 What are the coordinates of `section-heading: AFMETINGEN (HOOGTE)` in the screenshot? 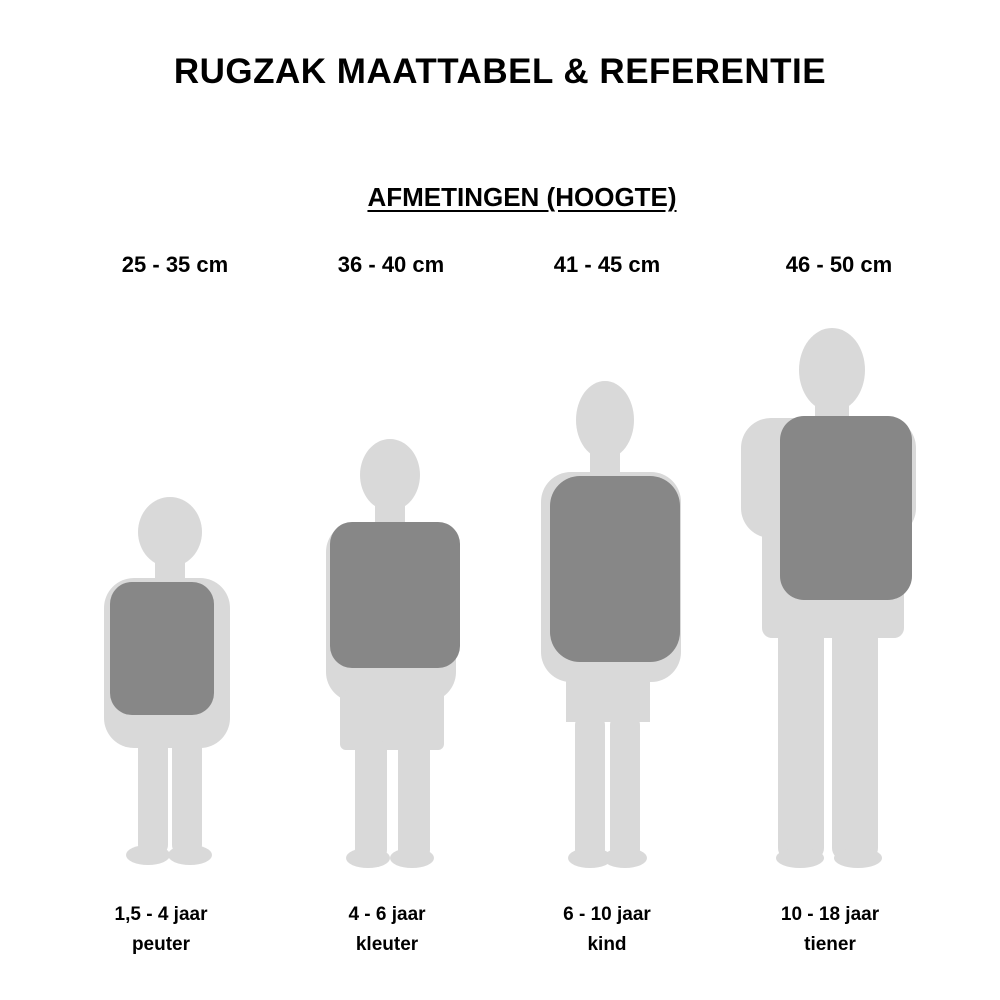 It's located at (522, 197).